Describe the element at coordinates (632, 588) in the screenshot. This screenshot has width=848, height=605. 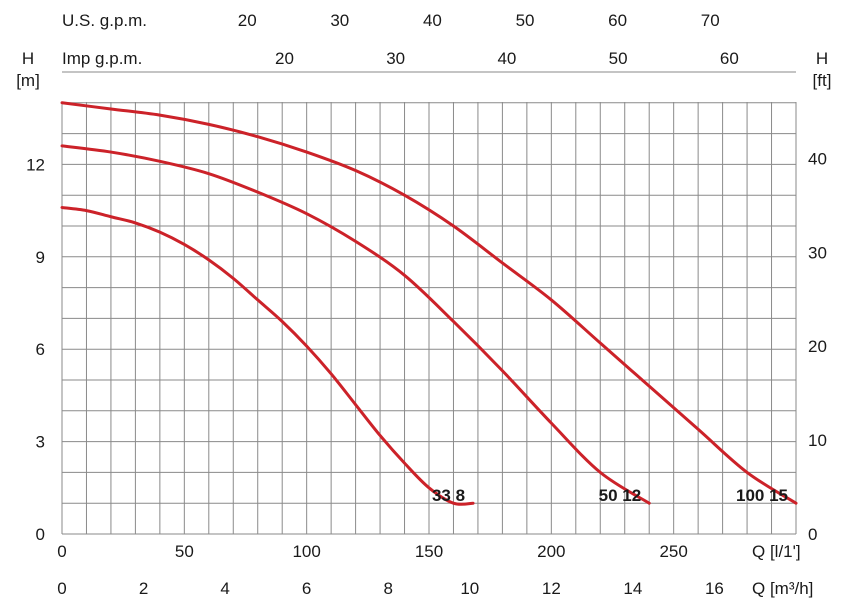
I see `x2-tick-label: 14` at that location.